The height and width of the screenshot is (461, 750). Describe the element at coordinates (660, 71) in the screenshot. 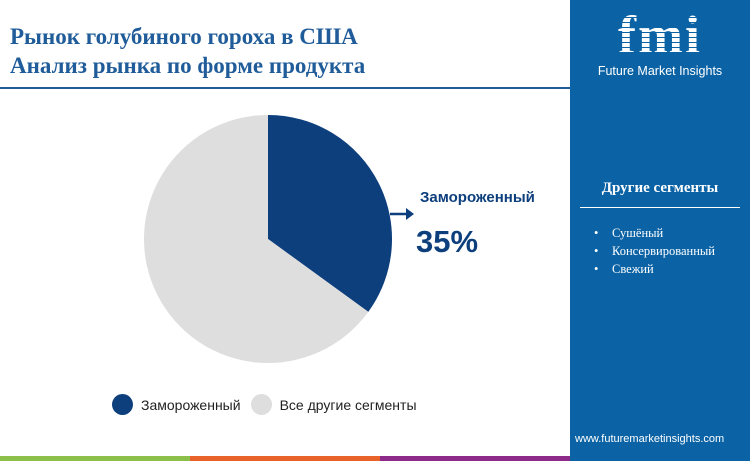

I see `logo-subtitle: Future Market Insights` at that location.